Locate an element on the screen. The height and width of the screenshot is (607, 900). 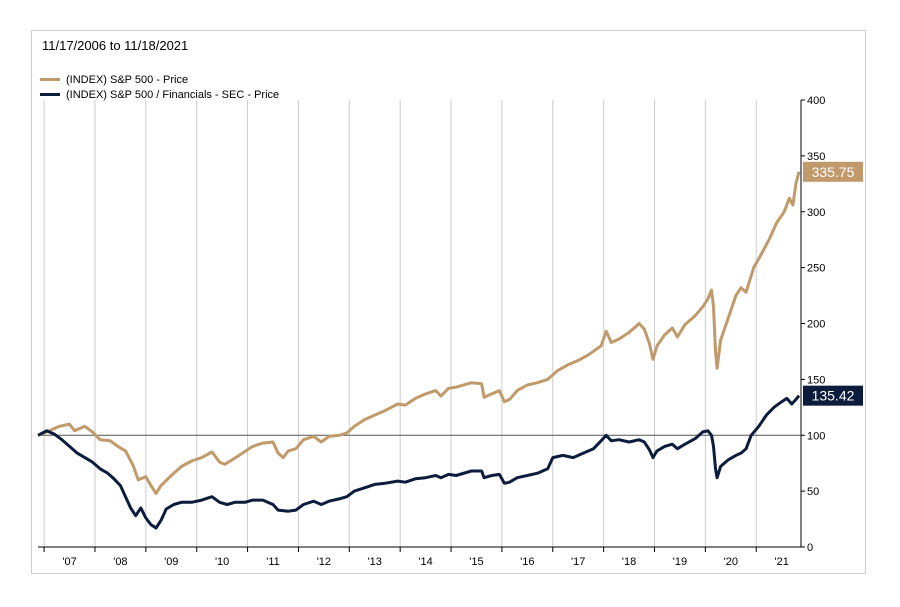
x-tick-label: '16 is located at coordinates (527, 562).